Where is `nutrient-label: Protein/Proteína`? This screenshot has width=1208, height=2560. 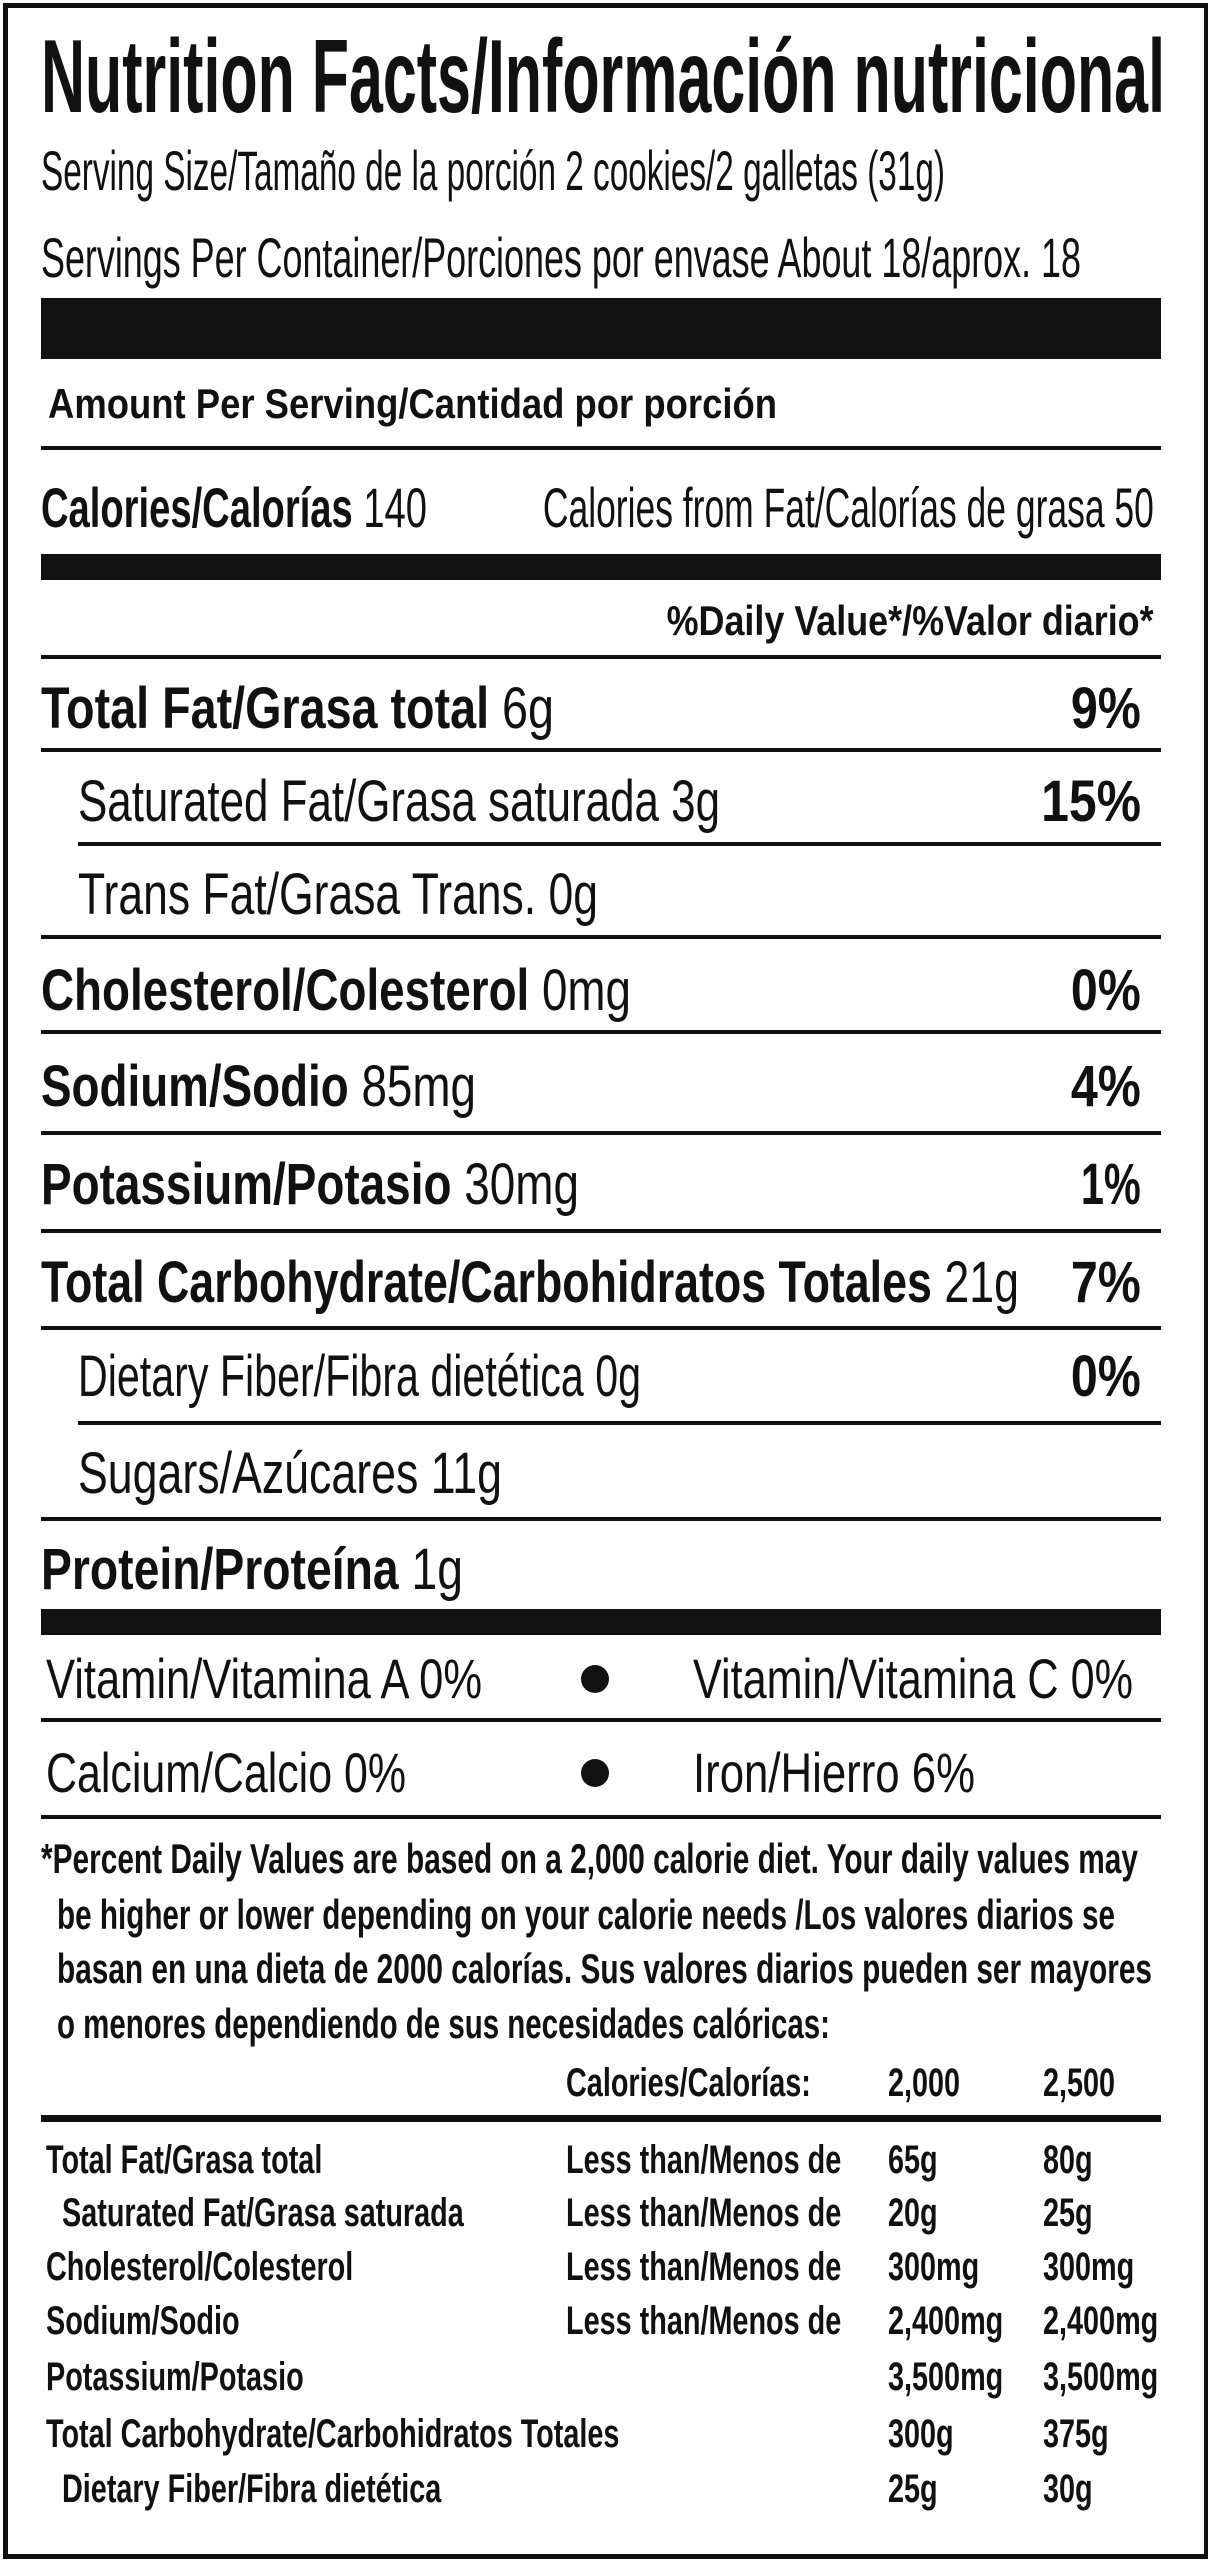
nutrient-label: Protein/Proteína is located at coordinates (220, 1569).